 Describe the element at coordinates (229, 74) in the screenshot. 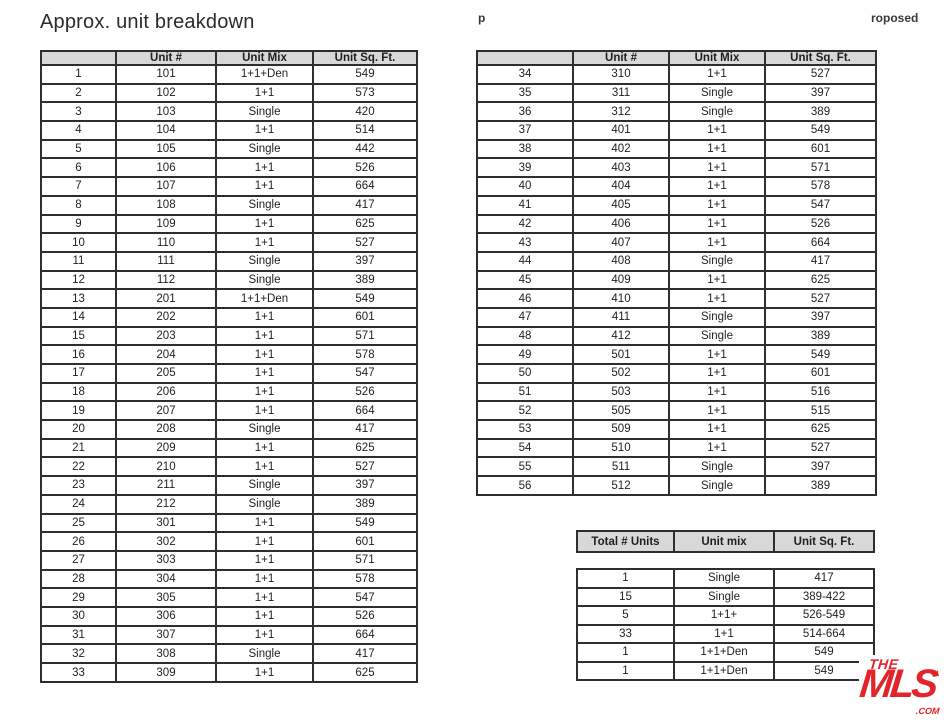

I see `table-row: 1 101 1+1+Den 549` at that location.